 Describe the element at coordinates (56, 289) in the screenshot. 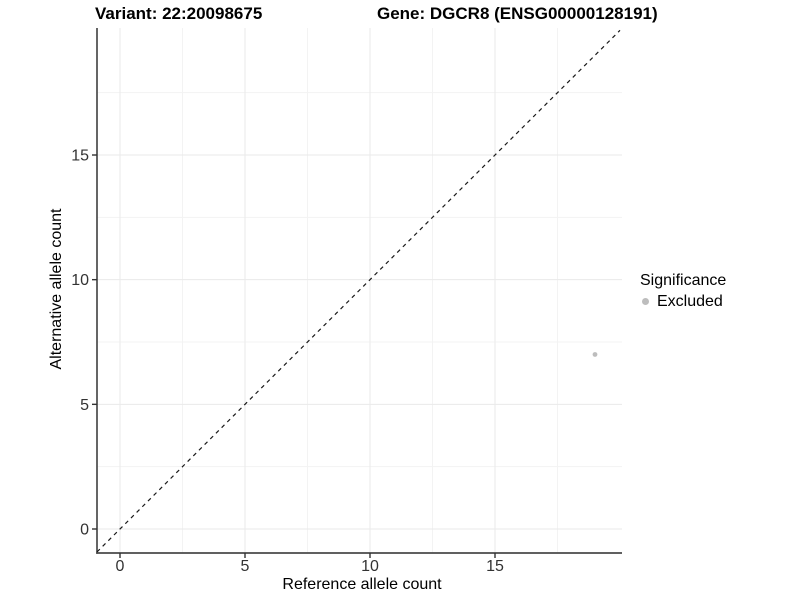

I see `y-axis-title: Alternative allele count` at that location.